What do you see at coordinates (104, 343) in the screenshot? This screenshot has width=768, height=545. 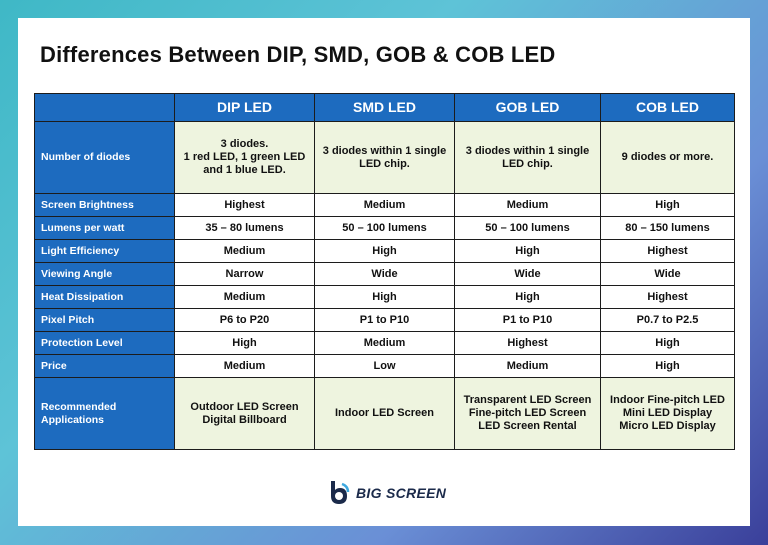 I see `row-label: Protection Level` at bounding box center [104, 343].